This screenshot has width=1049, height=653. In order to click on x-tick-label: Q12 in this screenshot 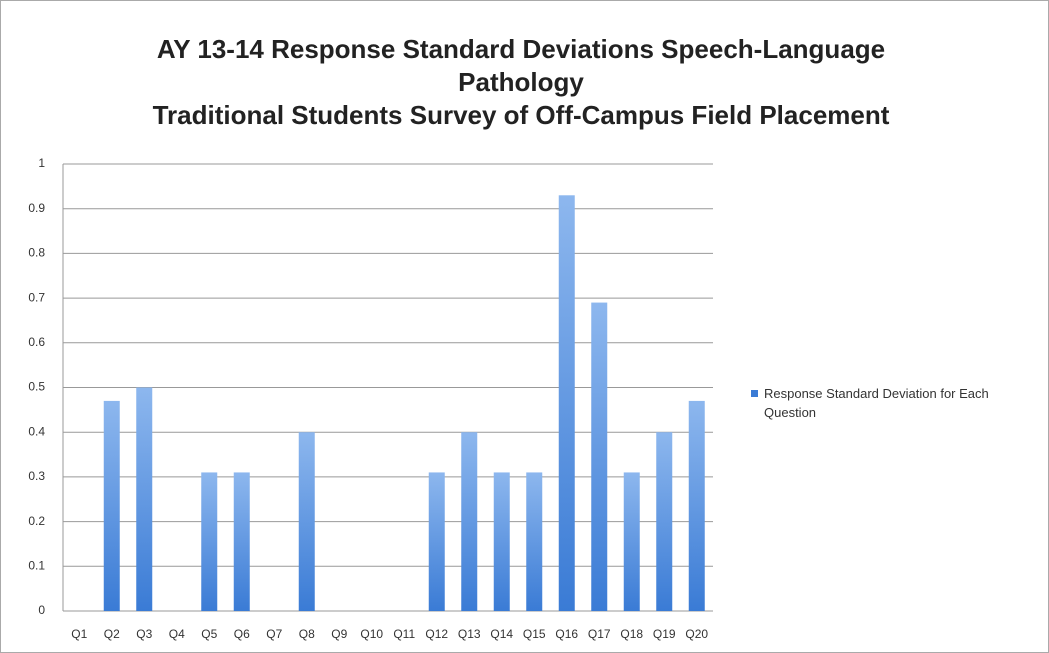, I will do `click(436, 634)`.